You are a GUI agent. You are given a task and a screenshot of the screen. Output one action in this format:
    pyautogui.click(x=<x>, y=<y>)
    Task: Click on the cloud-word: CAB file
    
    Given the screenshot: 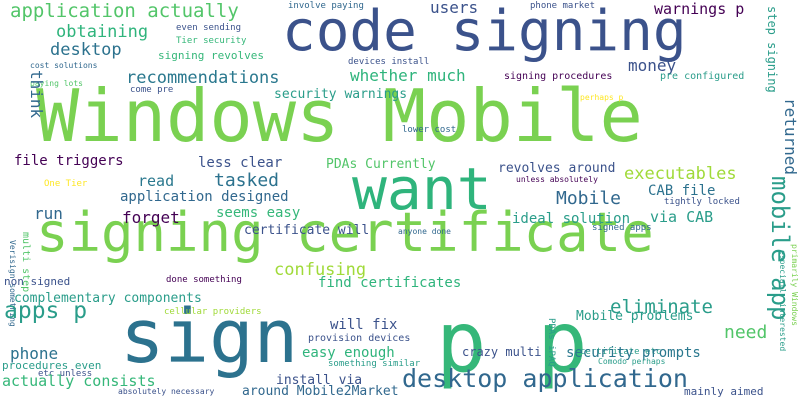 What is the action you would take?
    pyautogui.click(x=682, y=191)
    